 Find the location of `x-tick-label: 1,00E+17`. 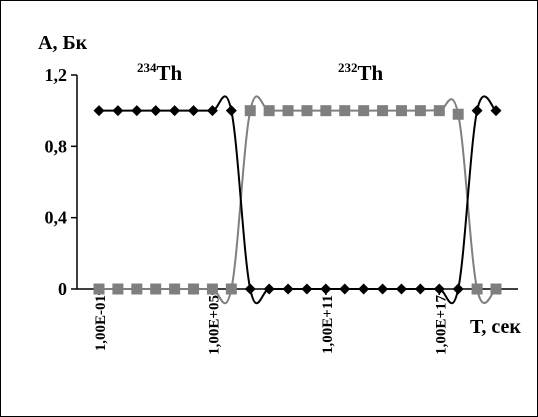

x-tick-label: 1,00E+17 is located at coordinates (441, 325).